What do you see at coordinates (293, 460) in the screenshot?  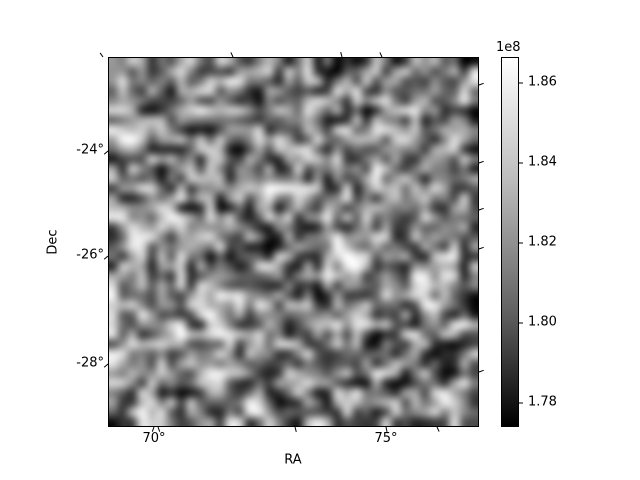 I see `x-axis-label: RA` at bounding box center [293, 460].